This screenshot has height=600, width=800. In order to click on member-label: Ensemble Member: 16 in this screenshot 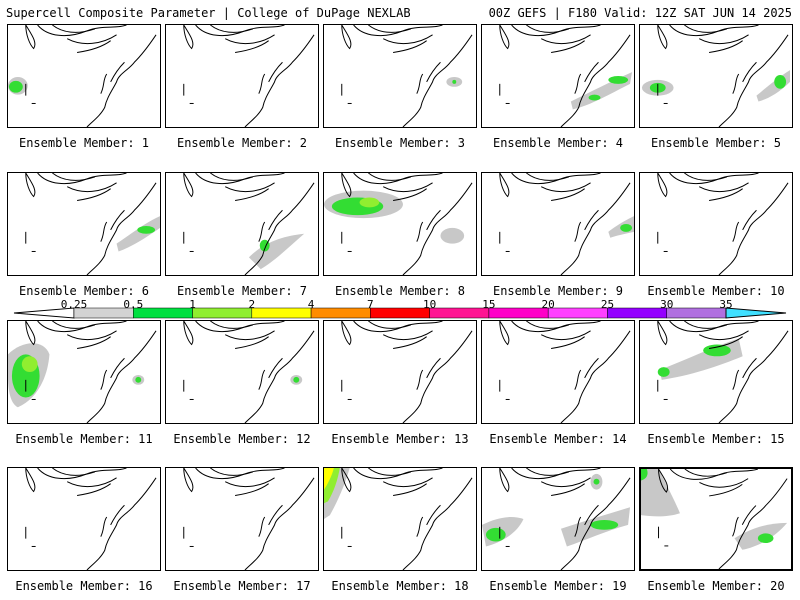, I will do `click(84, 586)`.